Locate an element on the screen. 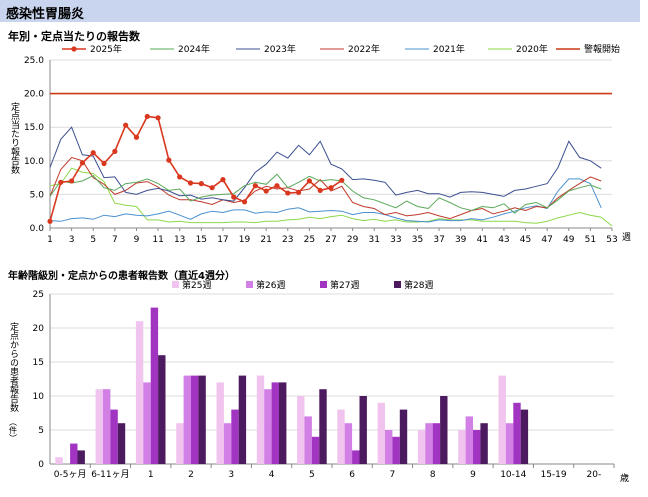 The width and height of the screenshot is (648, 497). legend-swatch-第28週 is located at coordinates (397, 284).